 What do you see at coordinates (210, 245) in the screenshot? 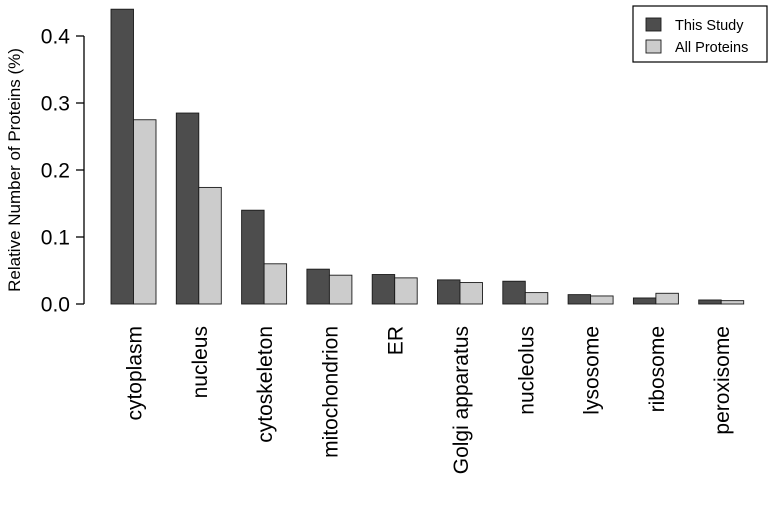
I see `bar-all-proteins-nucleus` at bounding box center [210, 245].